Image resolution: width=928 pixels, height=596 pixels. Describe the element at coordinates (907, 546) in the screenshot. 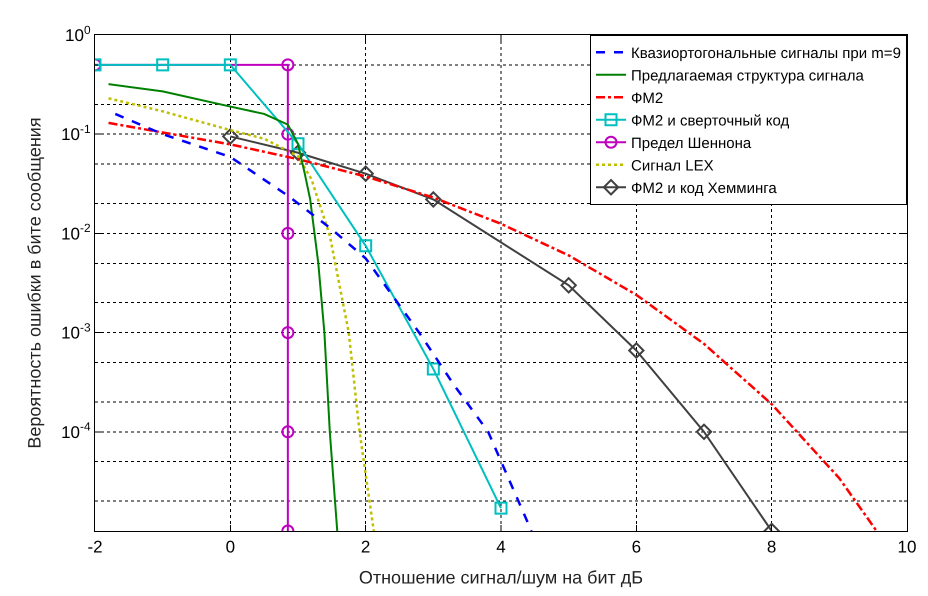

I see `x-tick-label: 10` at that location.